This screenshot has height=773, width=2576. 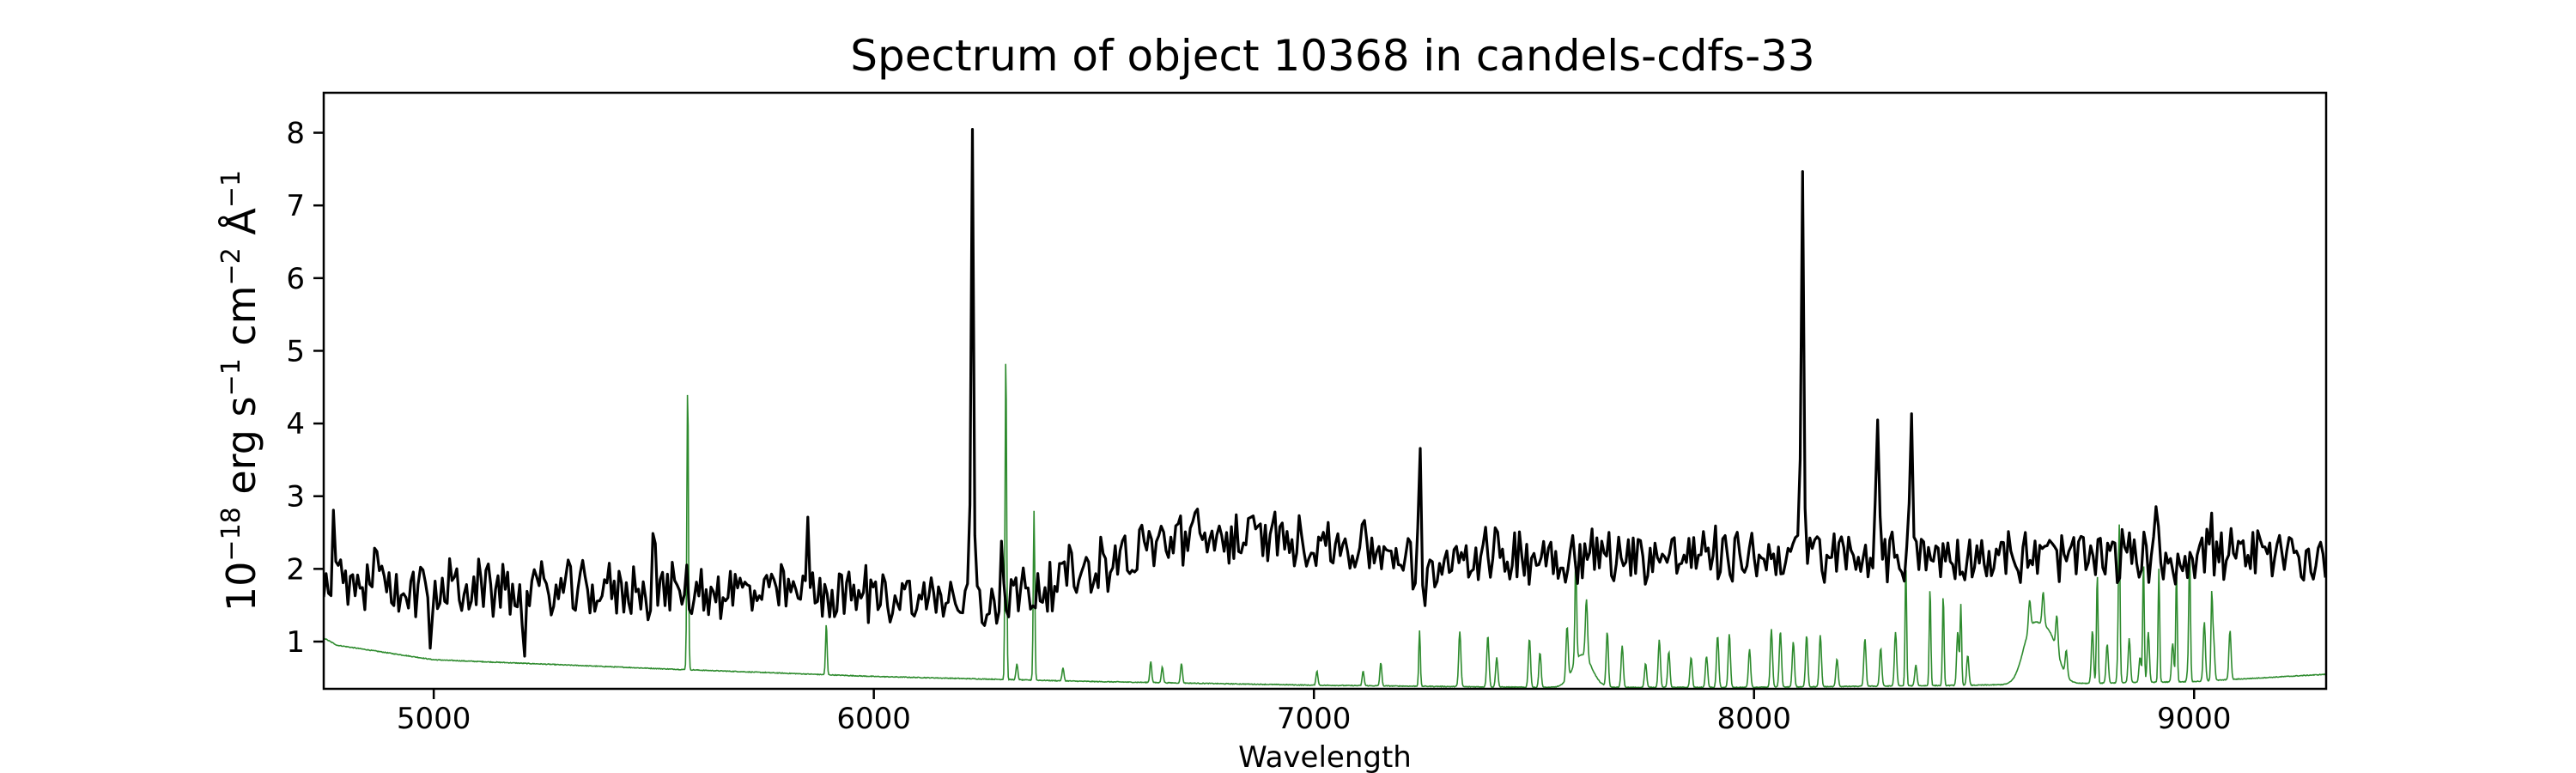 What do you see at coordinates (1314, 719) in the screenshot?
I see `x-tick-label: 7000` at bounding box center [1314, 719].